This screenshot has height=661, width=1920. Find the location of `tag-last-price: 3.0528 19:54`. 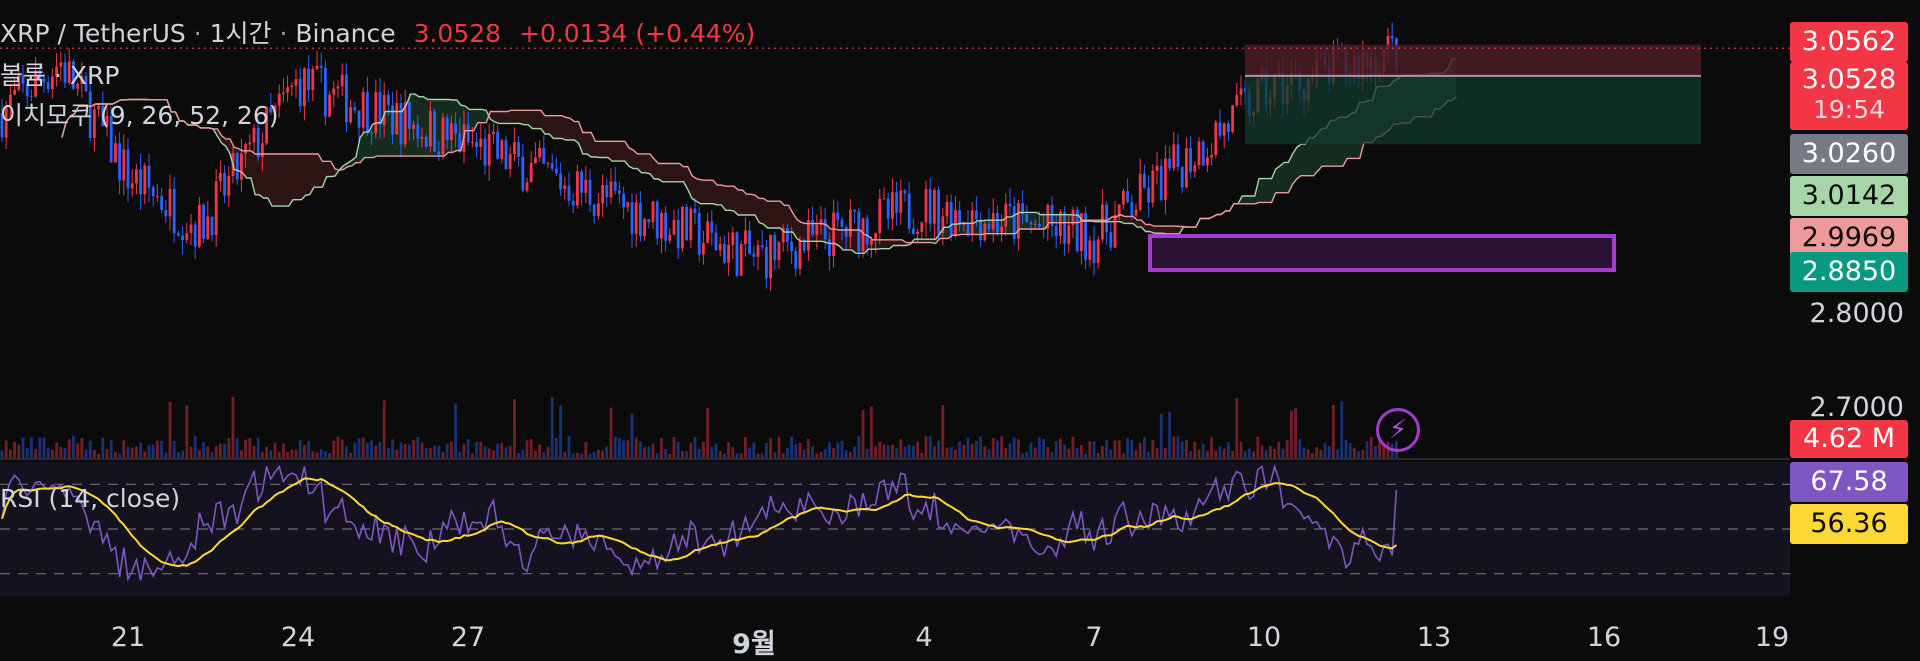

tag-last-price: 3.0528 19:54 is located at coordinates (1849, 96).